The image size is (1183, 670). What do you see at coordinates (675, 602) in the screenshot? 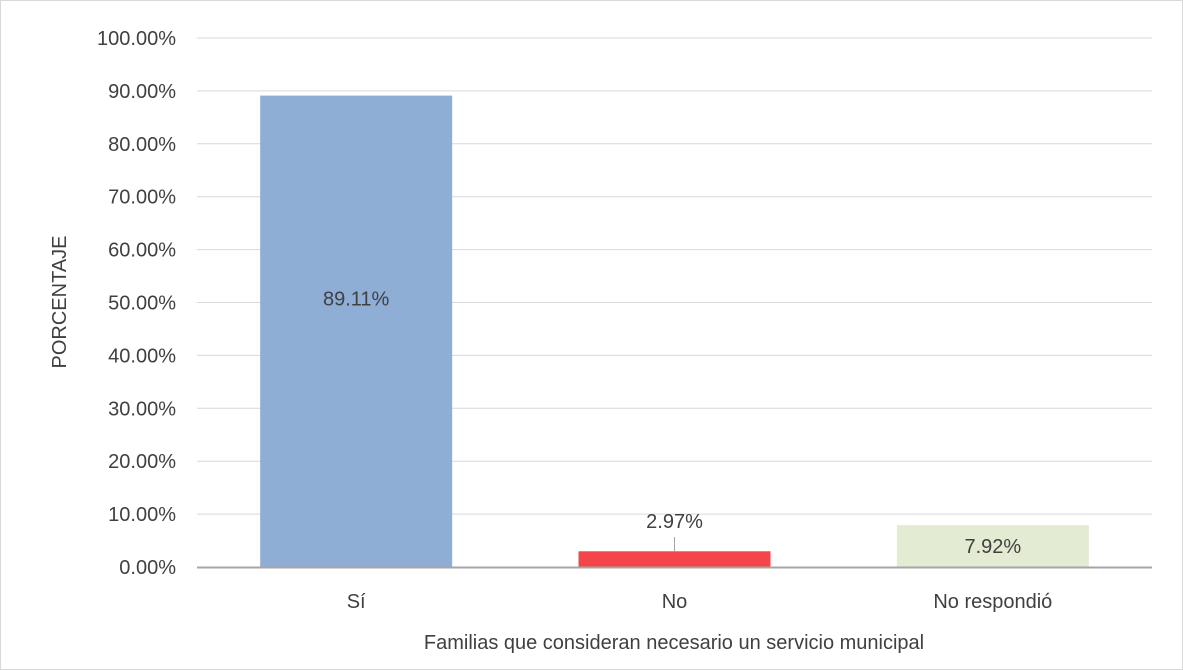
I see `x-category-label: No` at bounding box center [675, 602].